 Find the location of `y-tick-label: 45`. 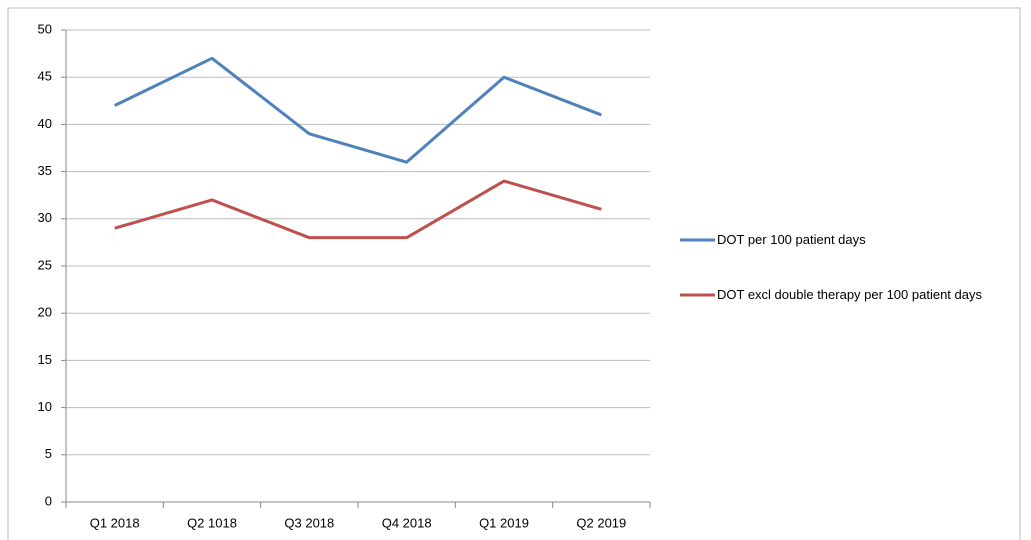

y-tick-label: 45 is located at coordinates (45, 76).